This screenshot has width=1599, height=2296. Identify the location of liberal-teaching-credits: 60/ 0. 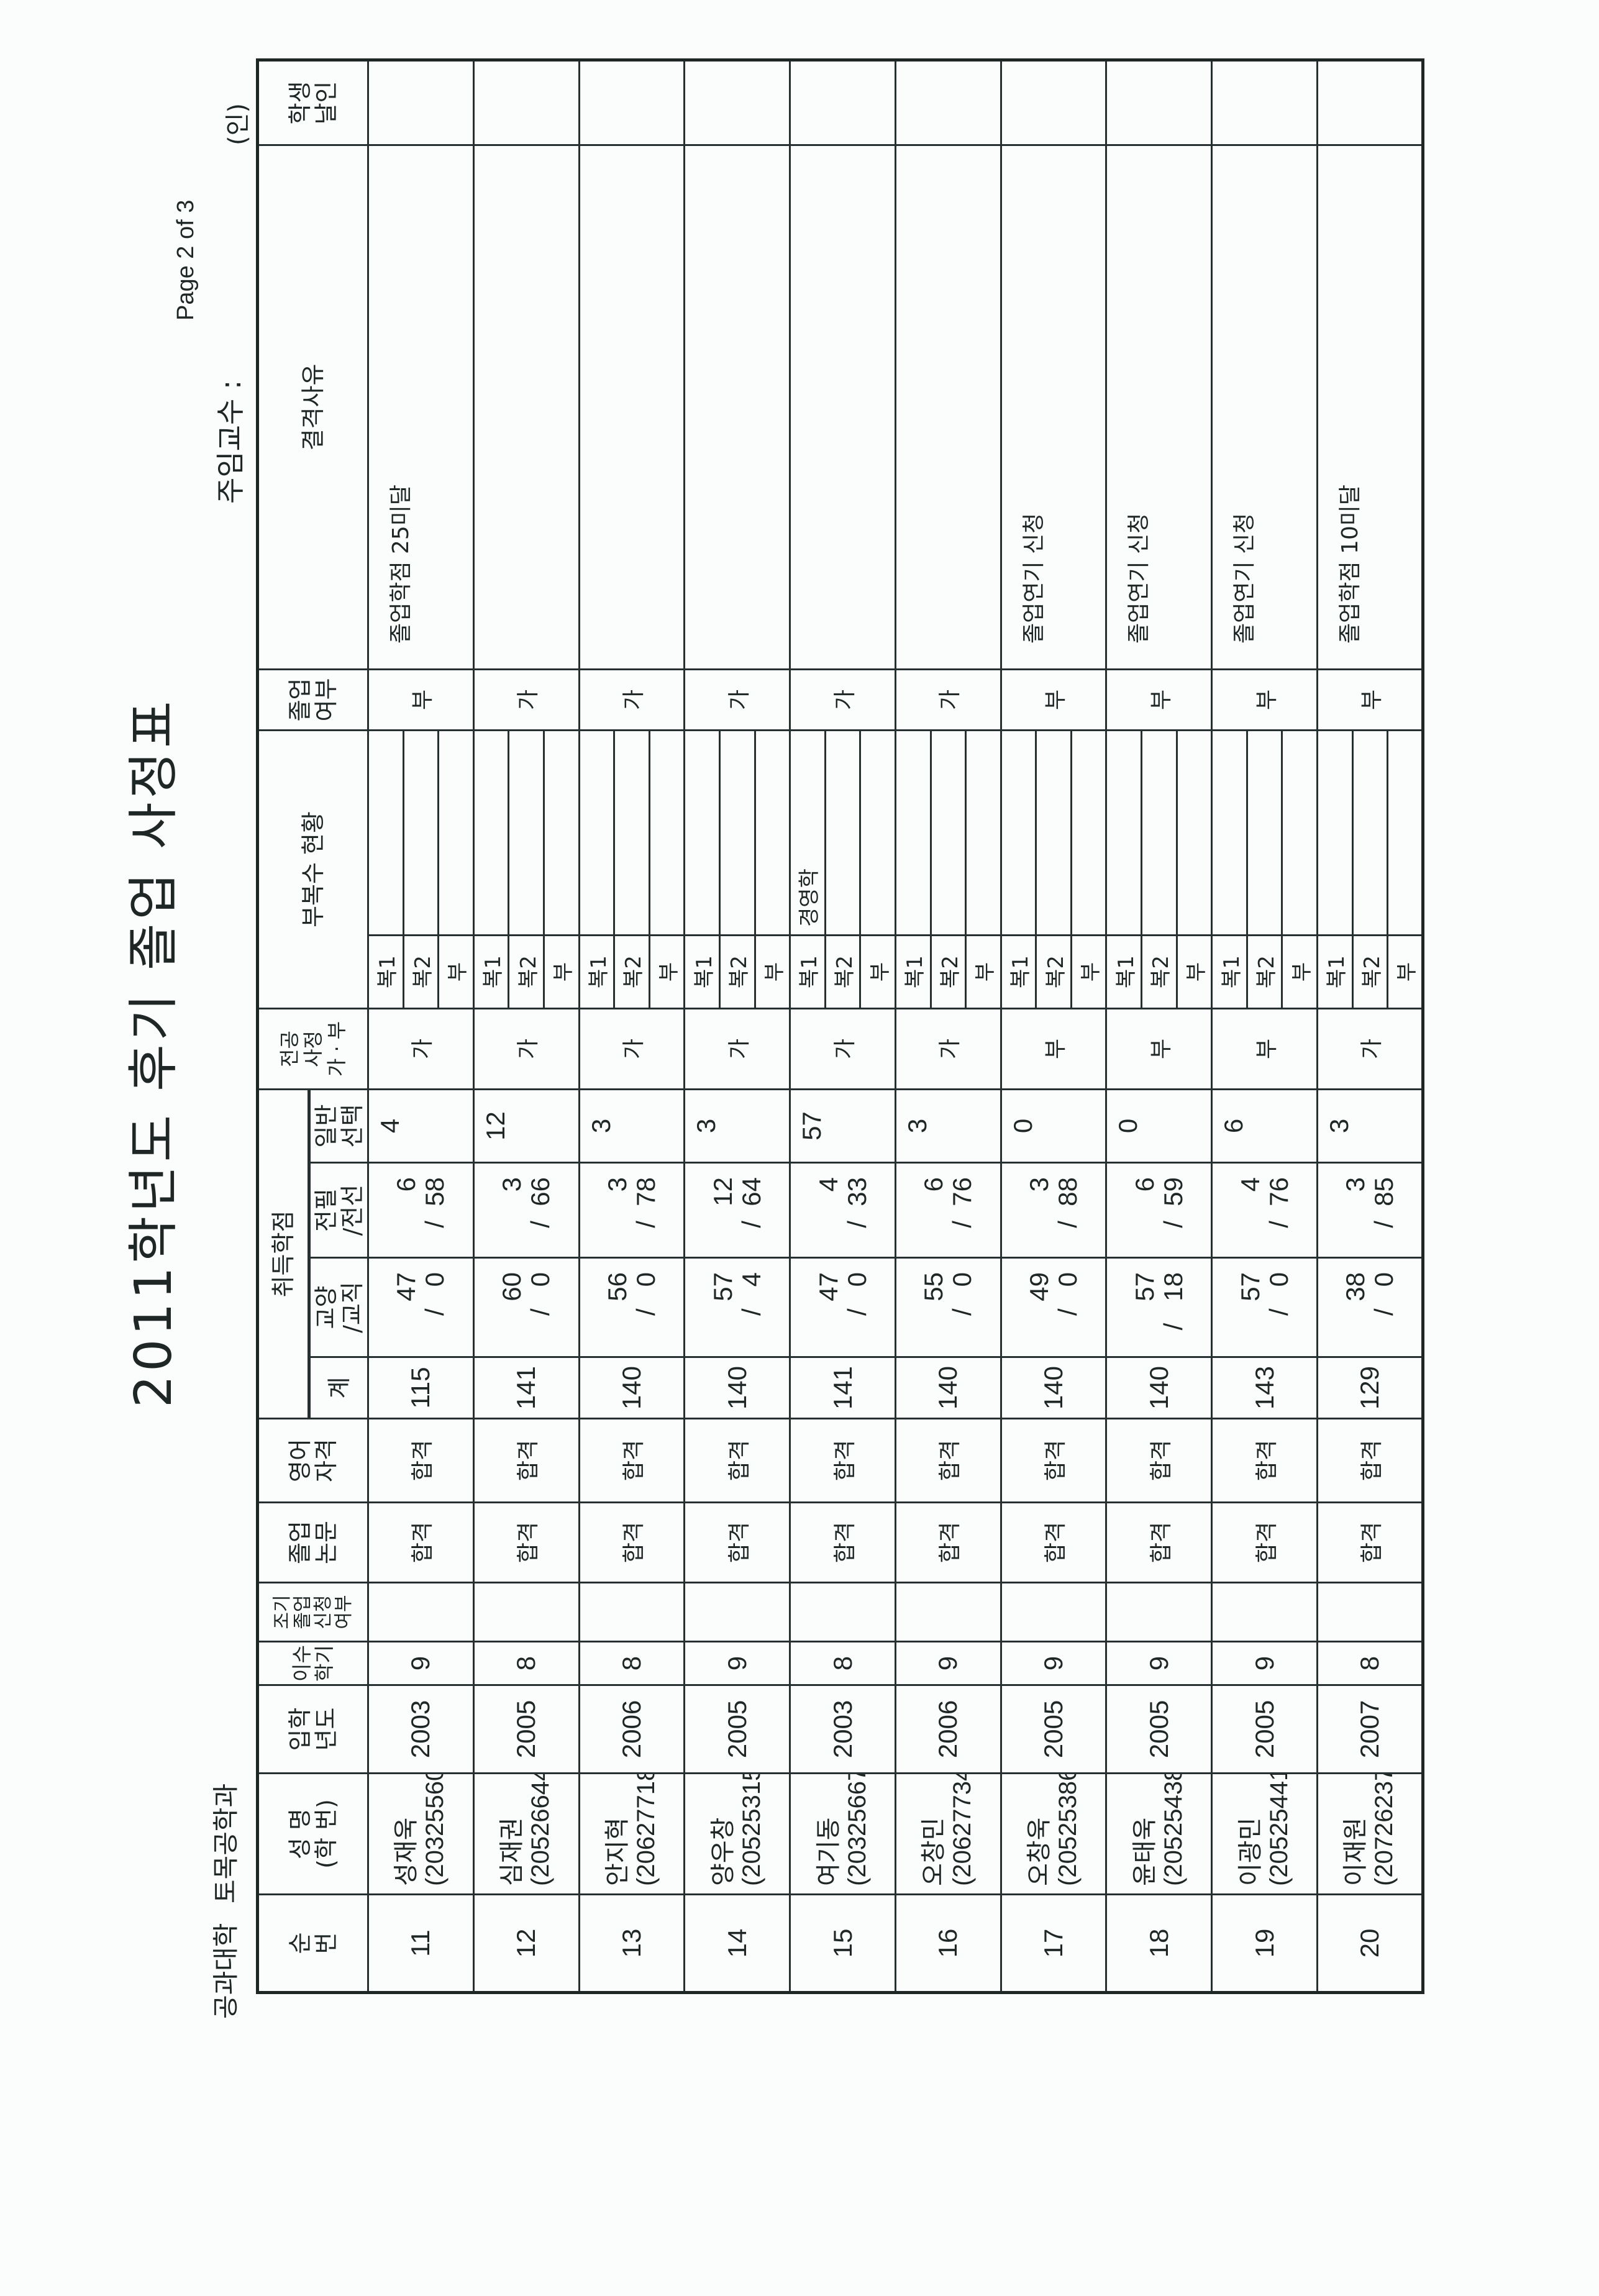
(526, 1307).